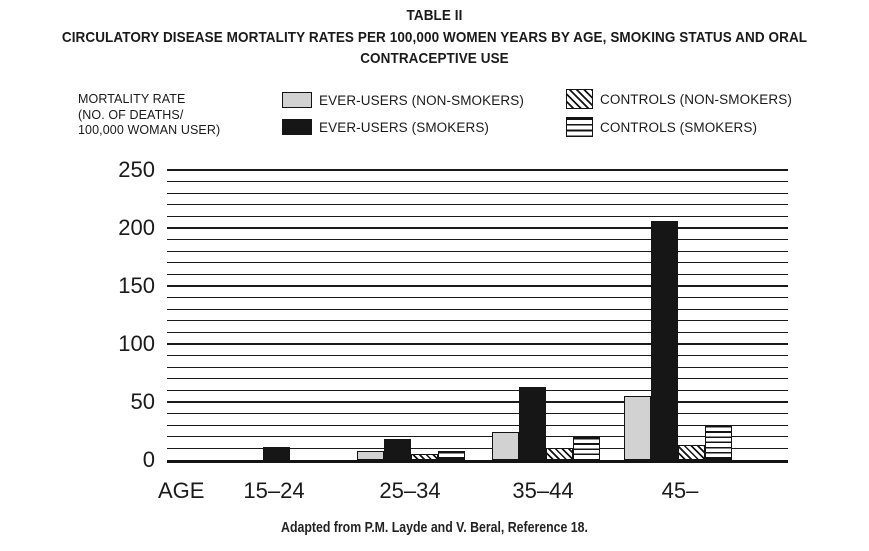  I want to click on y-axis-tick-label: 250, so click(136, 169).